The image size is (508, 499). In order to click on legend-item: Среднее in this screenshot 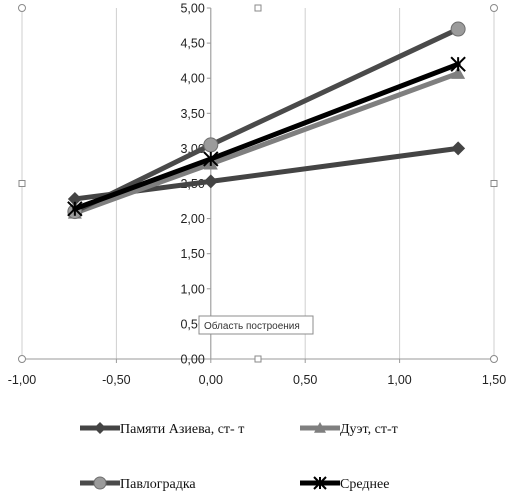, I will do `click(344, 484)`.